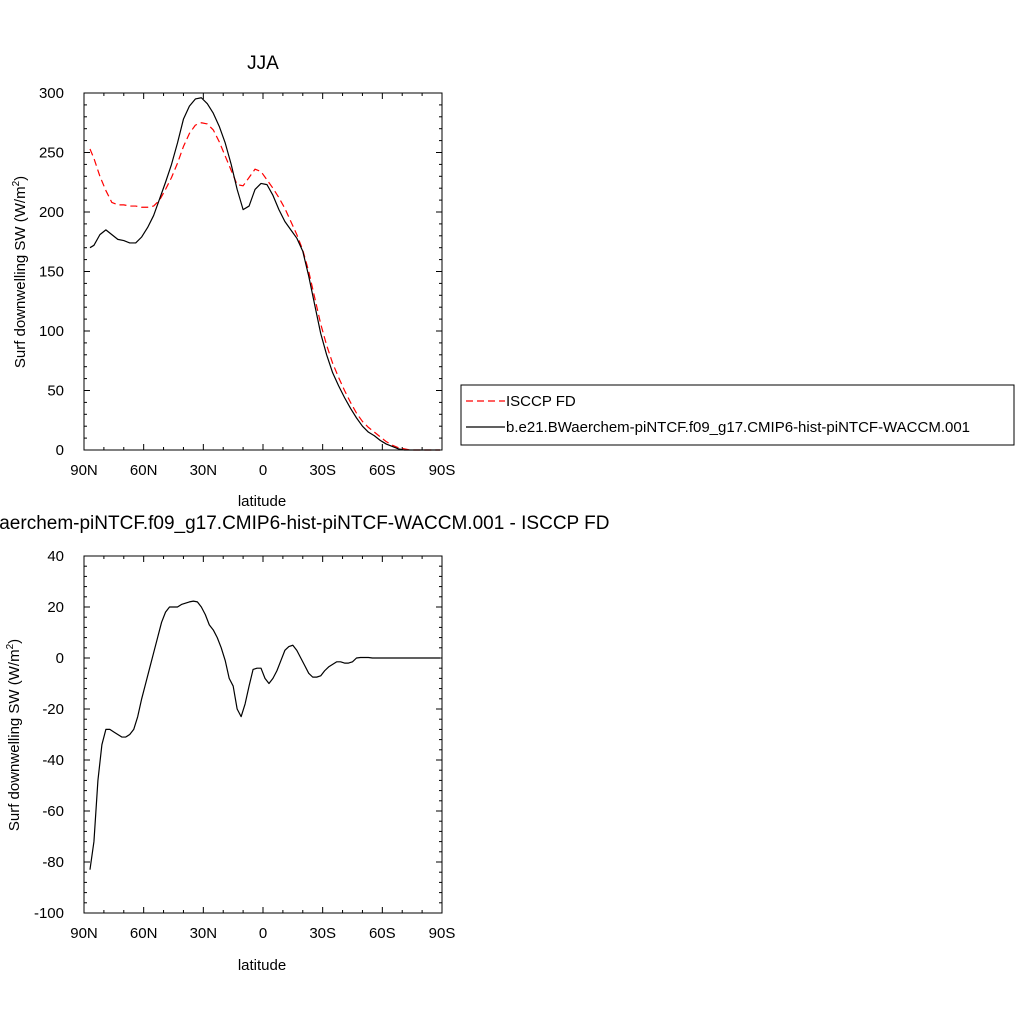 This screenshot has height=1024, width=1024. Describe the element at coordinates (442, 470) in the screenshot. I see `top-x-tick-label: 90S` at that location.